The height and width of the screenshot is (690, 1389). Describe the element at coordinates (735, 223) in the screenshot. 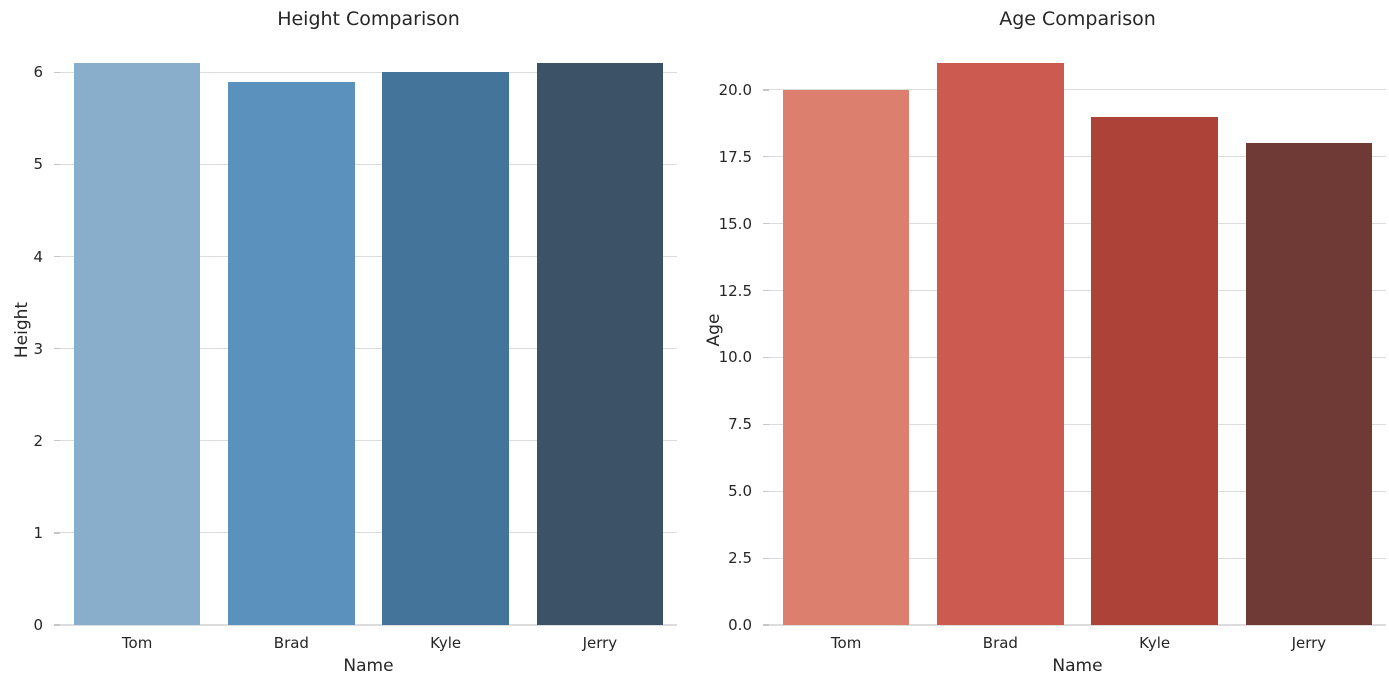

I see `y-tick-label: 15.0` at that location.